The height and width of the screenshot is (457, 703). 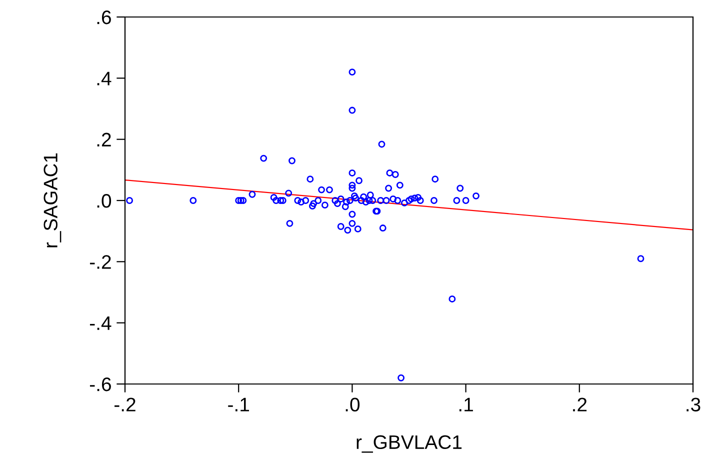 What do you see at coordinates (104, 201) in the screenshot?
I see `y-tick-label: .0` at bounding box center [104, 201].